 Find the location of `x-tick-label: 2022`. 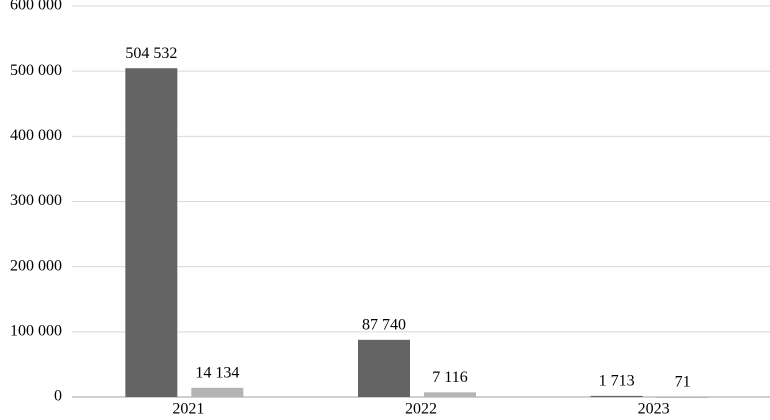

x-tick-label: 2022 is located at coordinates (421, 409).